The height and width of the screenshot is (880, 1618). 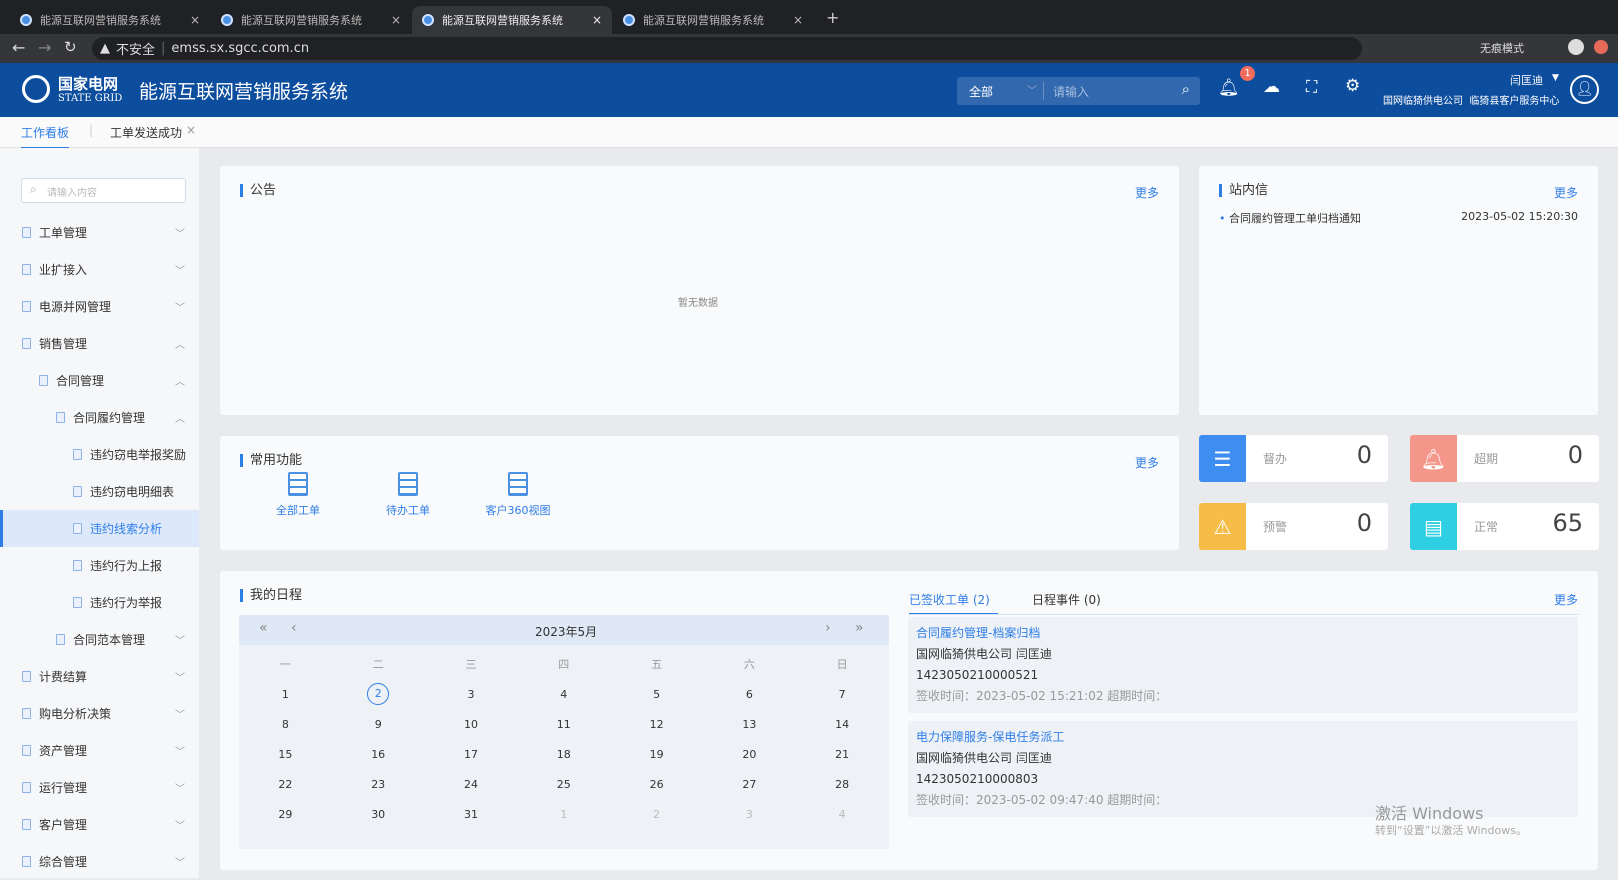 What do you see at coordinates (99, 269) in the screenshot?
I see `sidebar-item: 业扩接入 ﹀` at bounding box center [99, 269].